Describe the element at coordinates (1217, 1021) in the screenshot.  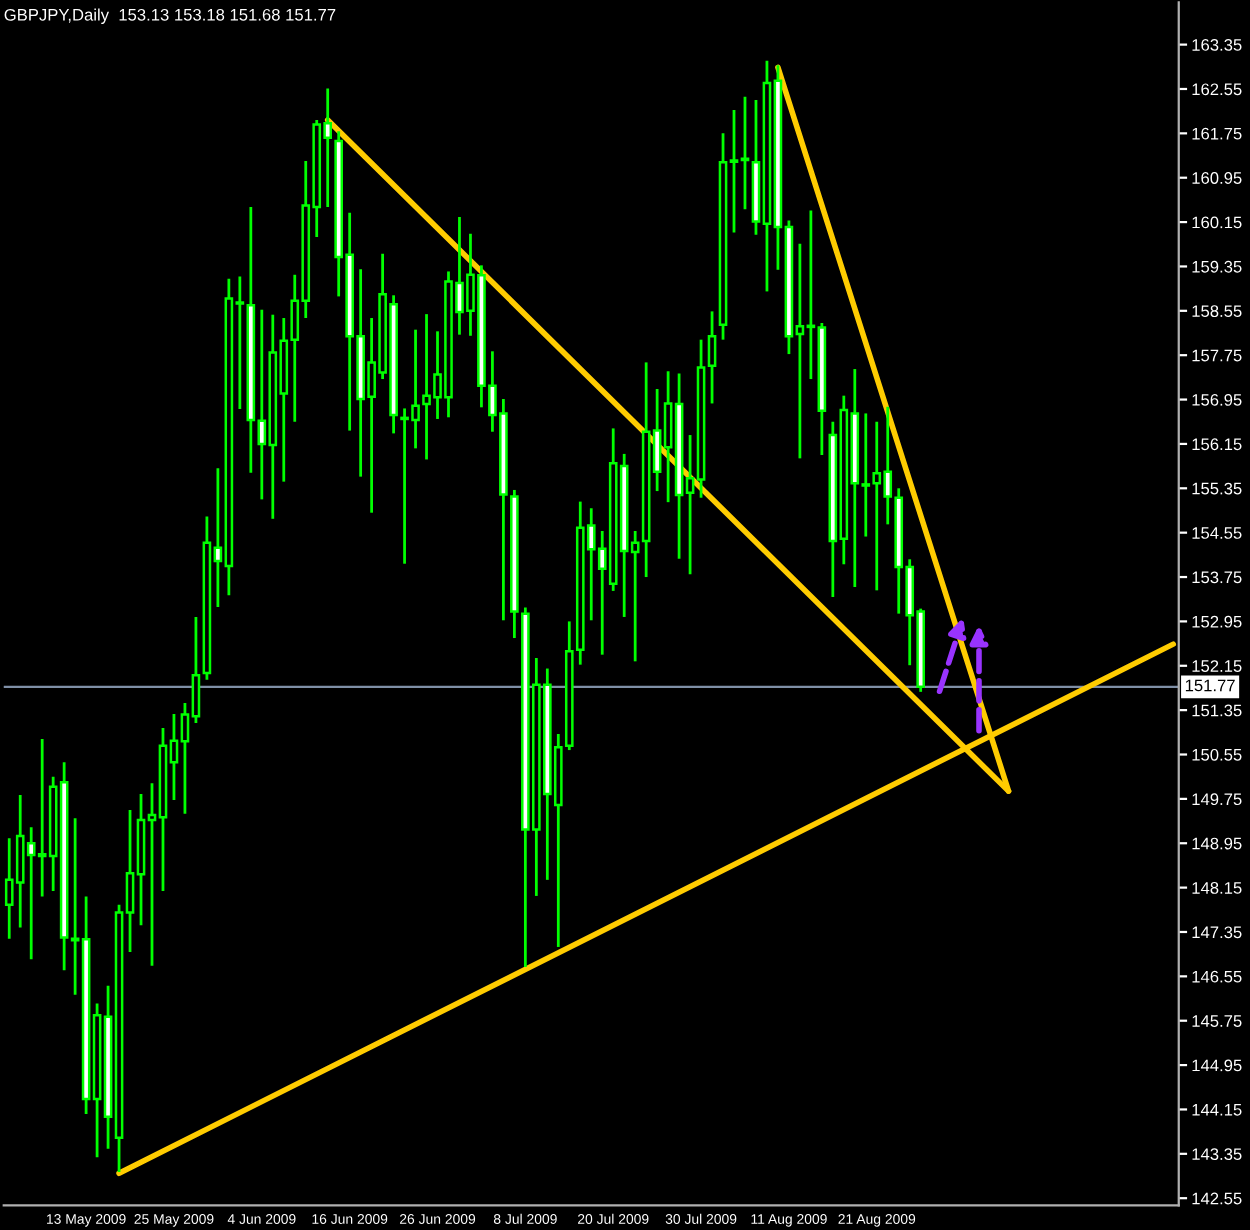
I see `y-tick-label: 145.75` at that location.